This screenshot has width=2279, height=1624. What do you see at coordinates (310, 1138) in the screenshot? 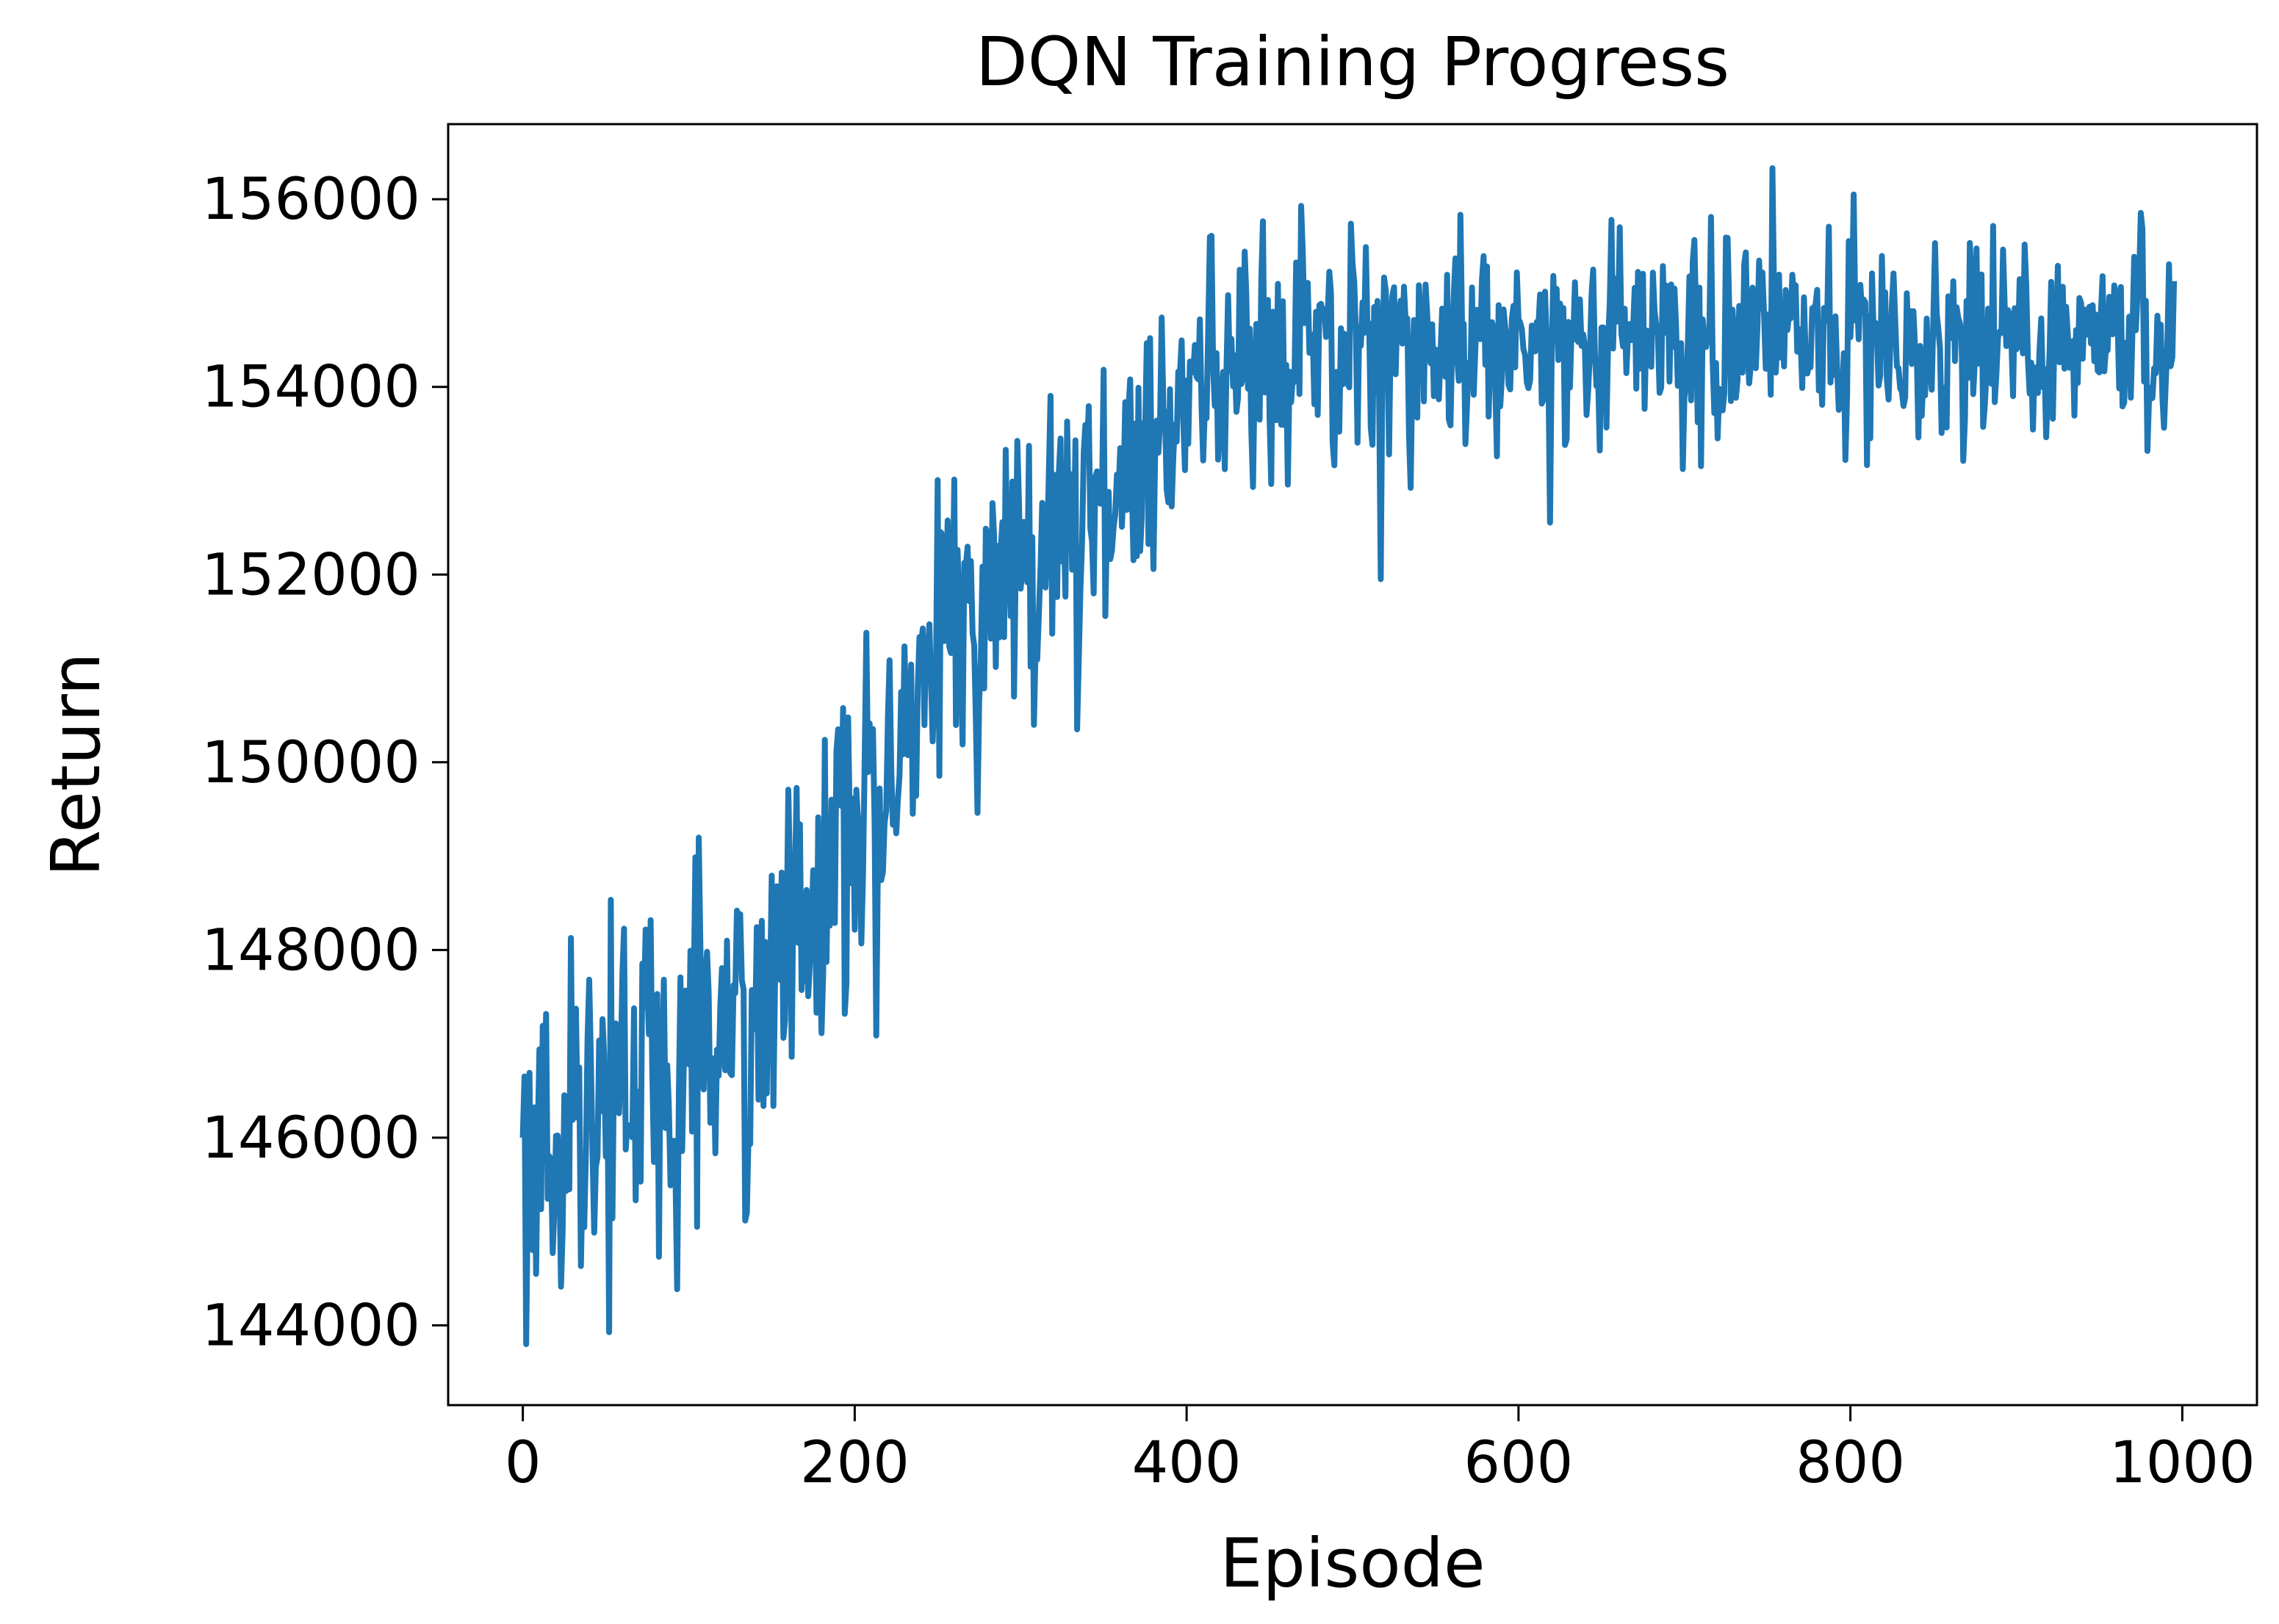
I see `y-tick-label: 146000` at bounding box center [310, 1138].